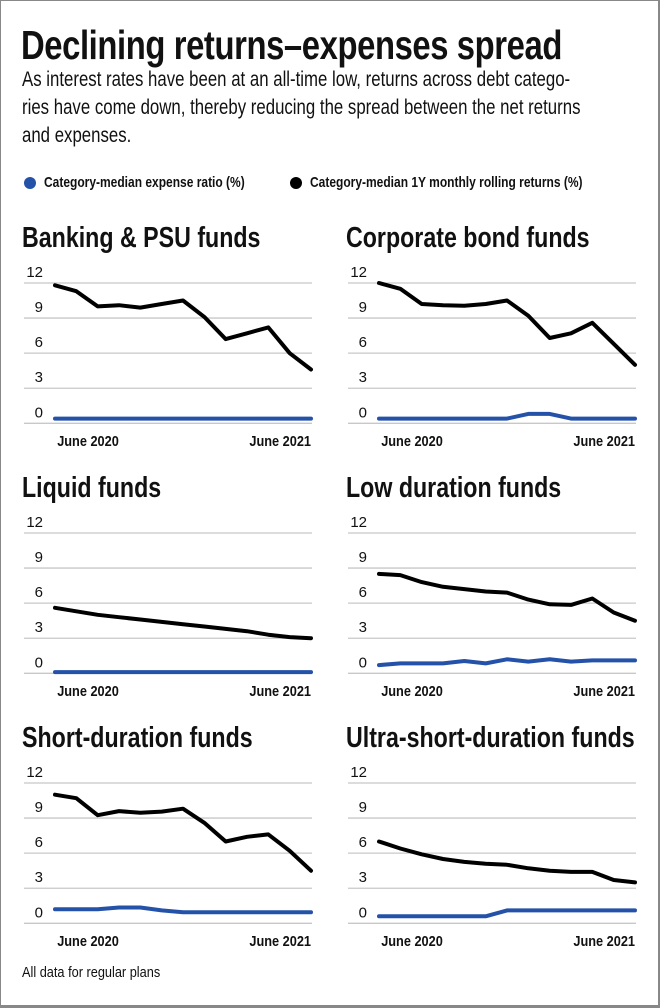 This screenshot has width=660, height=1008. What do you see at coordinates (92, 488) in the screenshot?
I see `chart-title-text: Liquid funds` at bounding box center [92, 488].